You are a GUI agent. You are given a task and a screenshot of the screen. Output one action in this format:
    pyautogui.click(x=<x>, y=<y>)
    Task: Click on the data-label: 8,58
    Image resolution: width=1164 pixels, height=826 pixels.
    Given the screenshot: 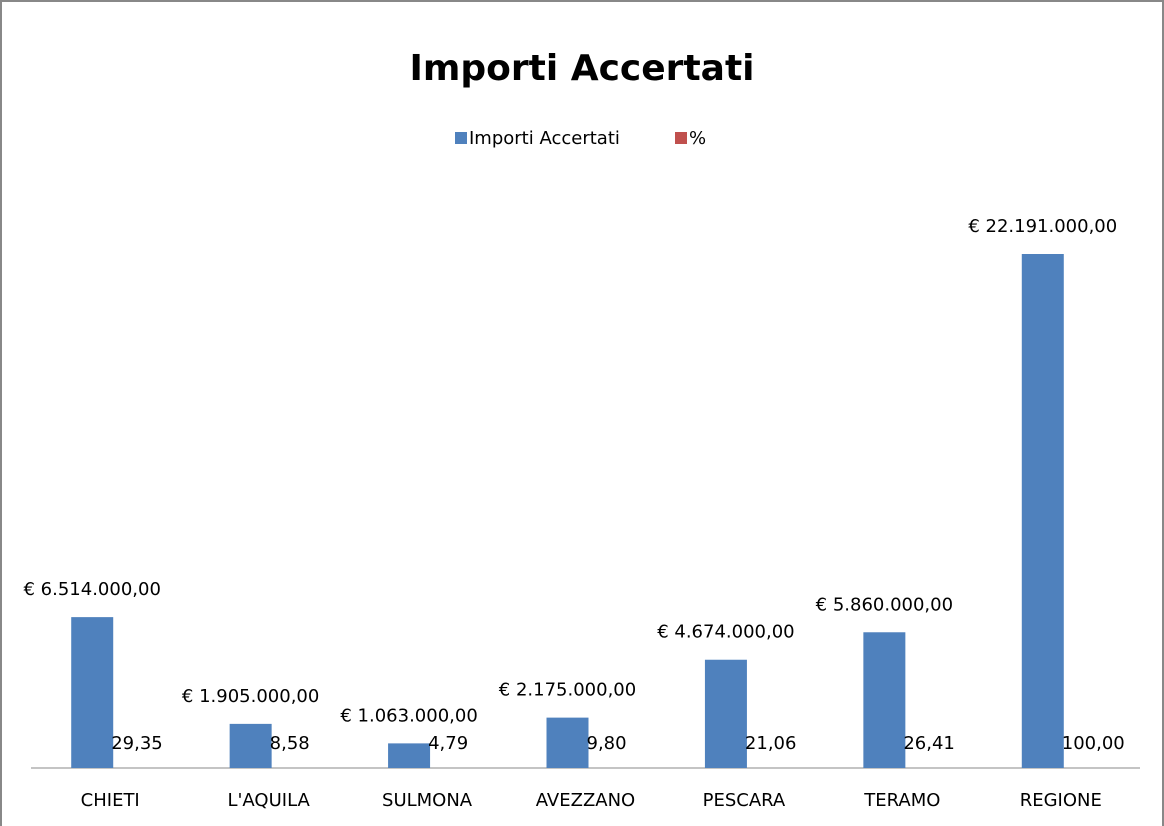 What is the action you would take?
    pyautogui.click(x=290, y=743)
    